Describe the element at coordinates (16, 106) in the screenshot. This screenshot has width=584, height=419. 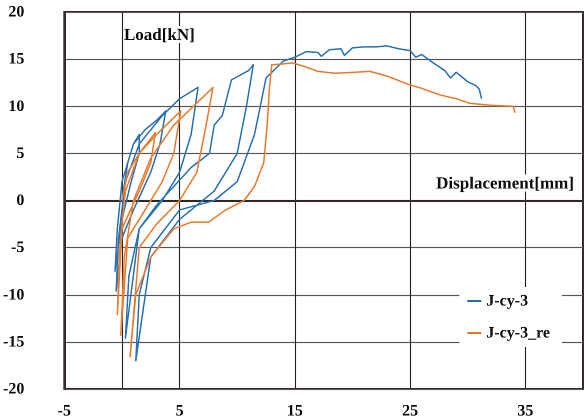
I see `y-tick-label: 10` at that location.